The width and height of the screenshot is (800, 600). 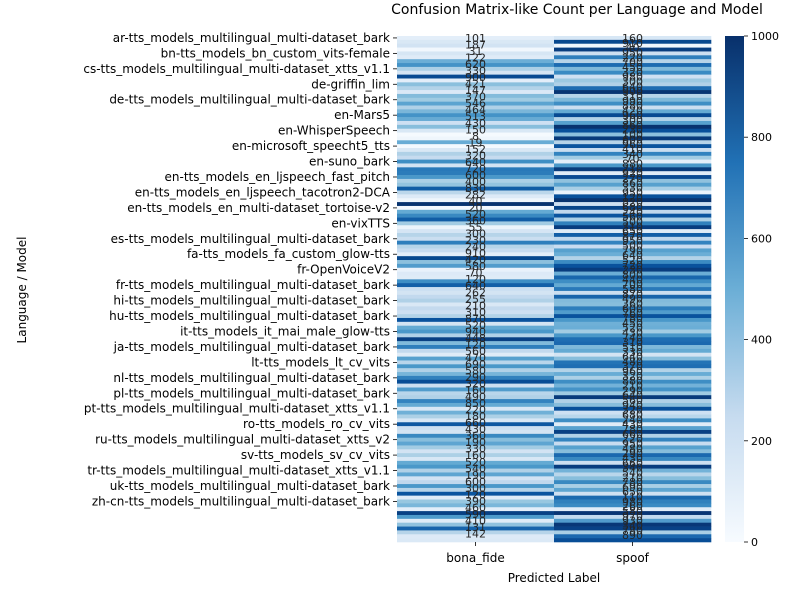 I want to click on cell-label-bona_fide-12: 513, so click(x=475, y=116).